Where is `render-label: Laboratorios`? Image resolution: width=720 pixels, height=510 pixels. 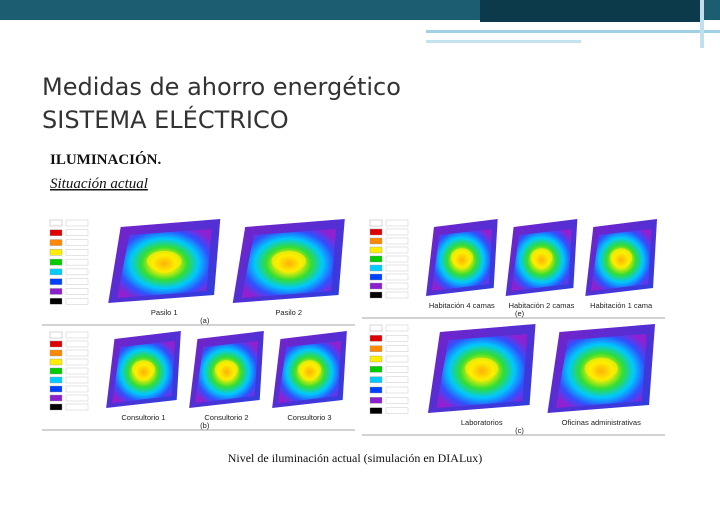
render-label: Laboratorios is located at coordinates (482, 422).